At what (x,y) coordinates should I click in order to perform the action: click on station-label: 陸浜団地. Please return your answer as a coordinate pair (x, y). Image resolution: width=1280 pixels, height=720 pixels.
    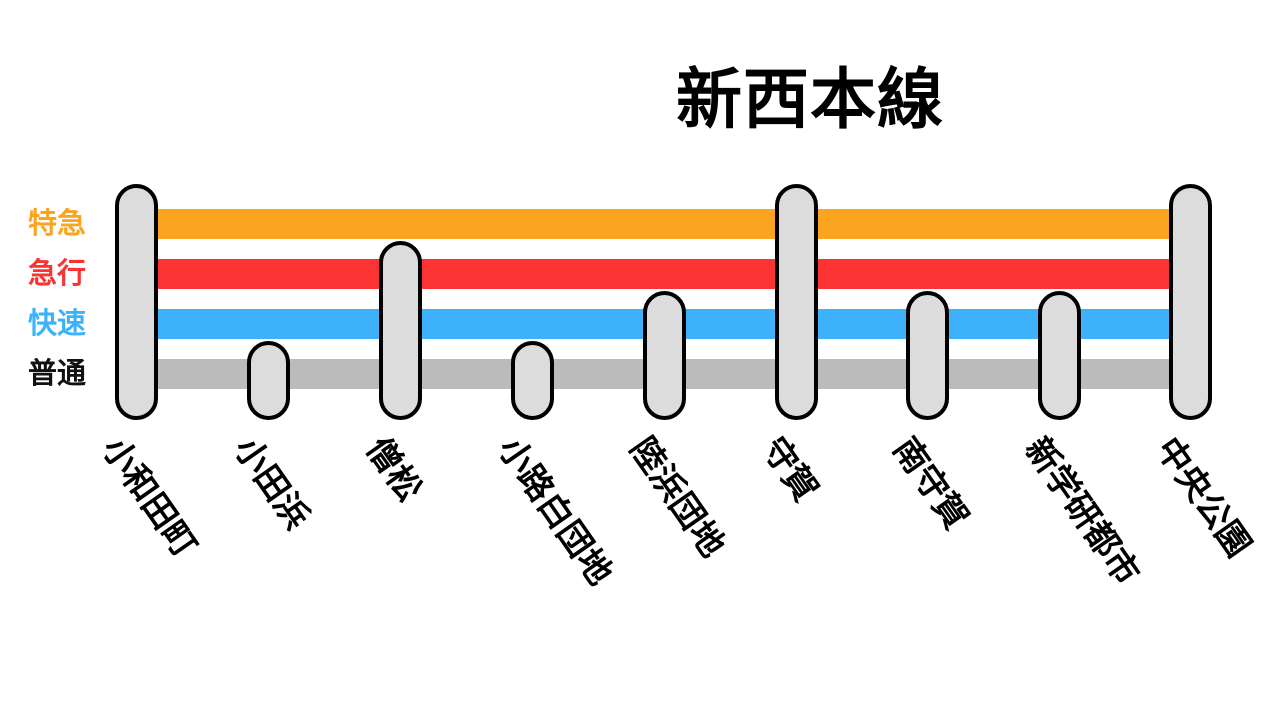
    Looking at the image, I should click on (677, 497).